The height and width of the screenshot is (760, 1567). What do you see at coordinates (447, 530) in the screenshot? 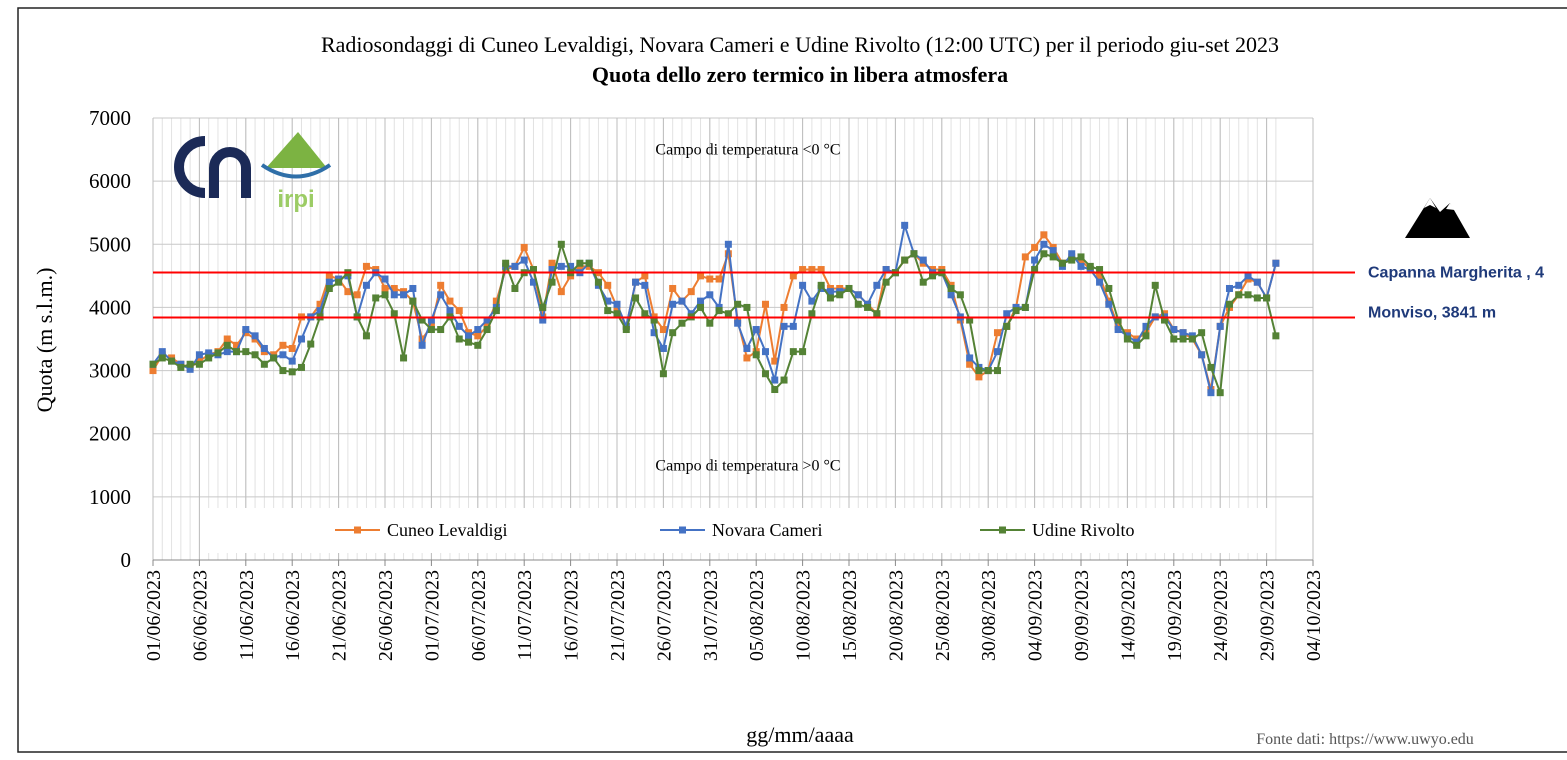
I see `legend-label: Cuneo Levaldigi` at bounding box center [447, 530].